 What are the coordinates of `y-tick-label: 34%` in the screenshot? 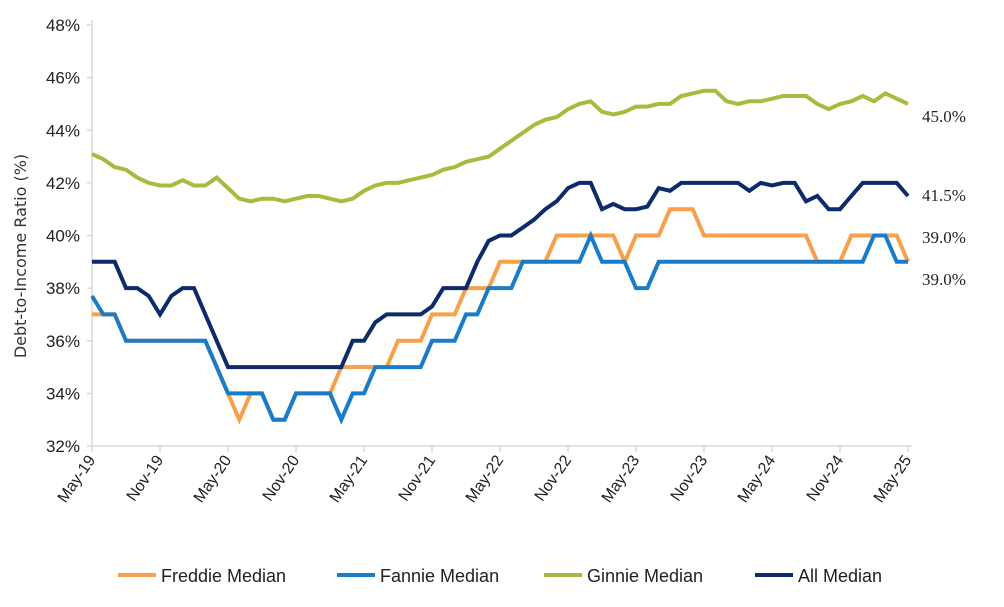 It's located at (63, 393).